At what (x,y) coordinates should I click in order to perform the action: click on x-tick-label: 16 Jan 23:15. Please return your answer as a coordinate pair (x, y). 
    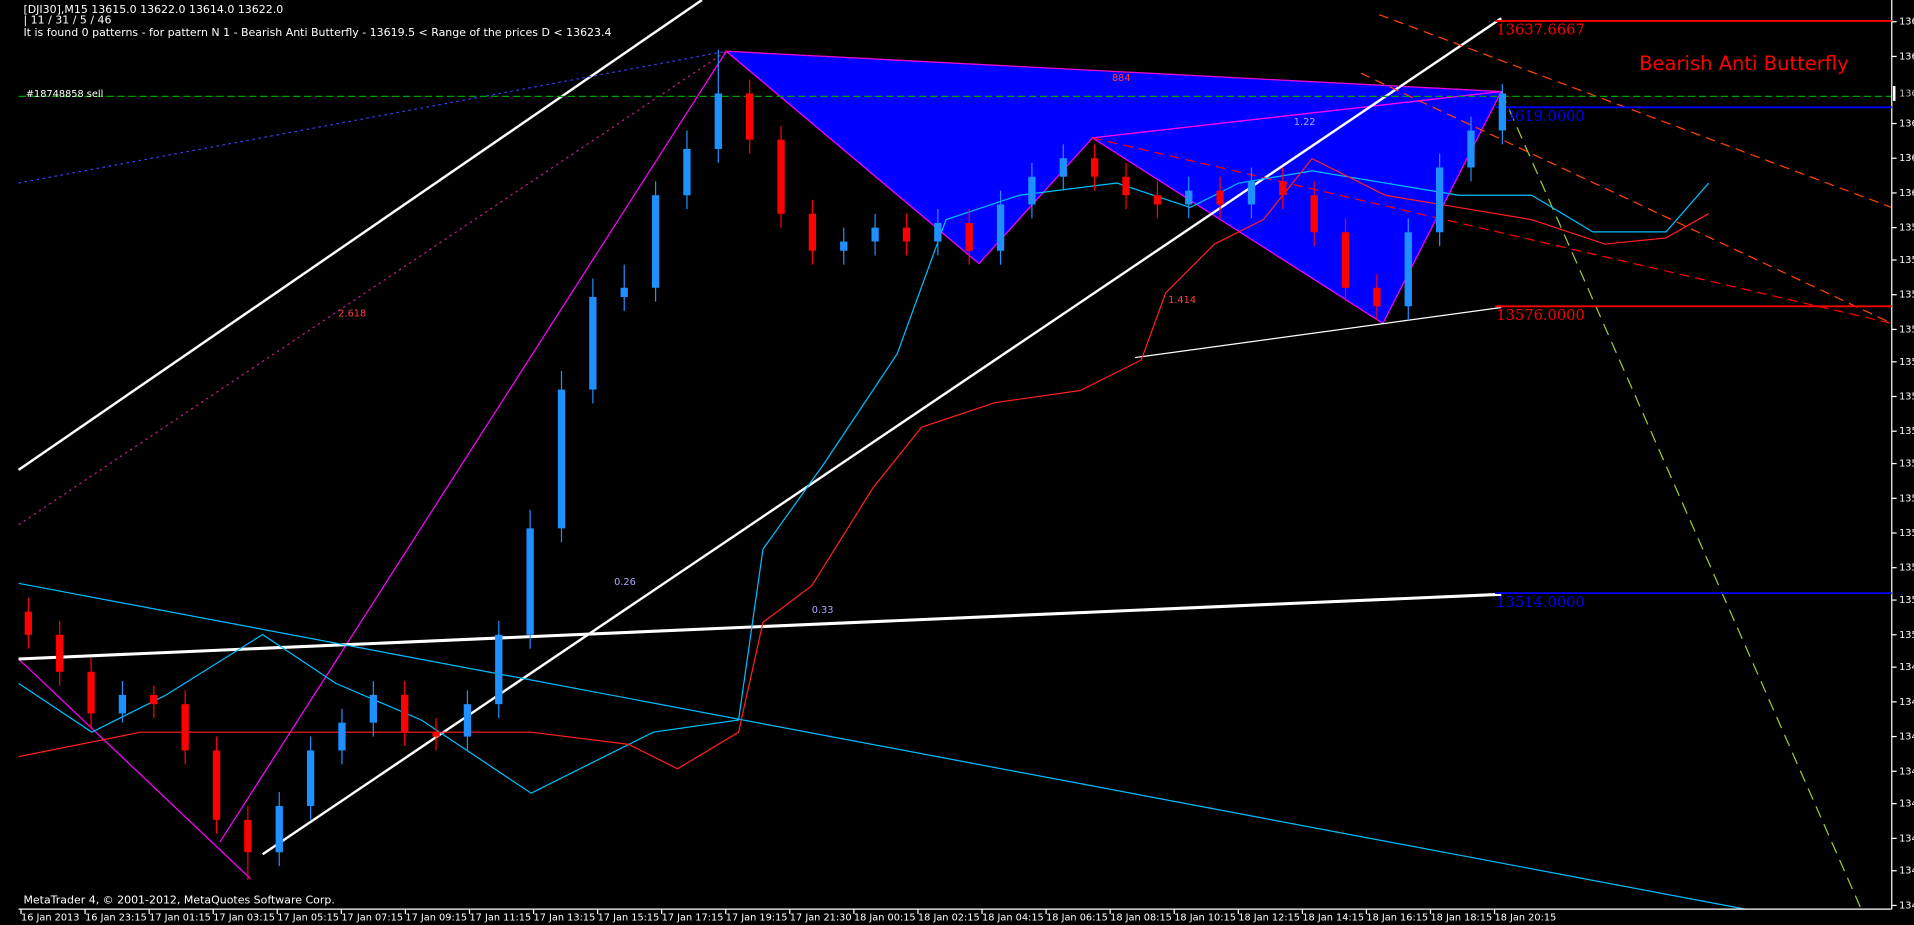
    Looking at the image, I should click on (116, 918).